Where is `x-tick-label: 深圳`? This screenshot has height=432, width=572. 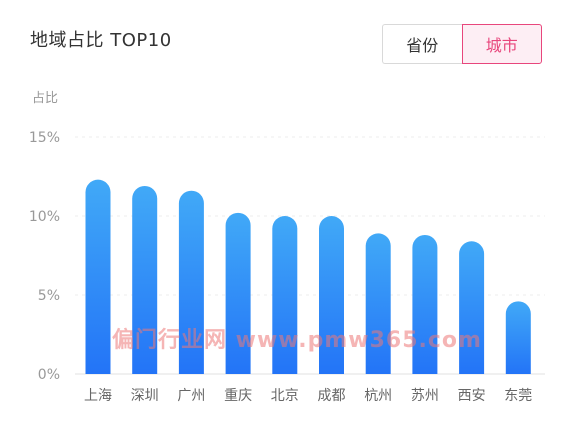 x-tick-label: 深圳 is located at coordinates (145, 396).